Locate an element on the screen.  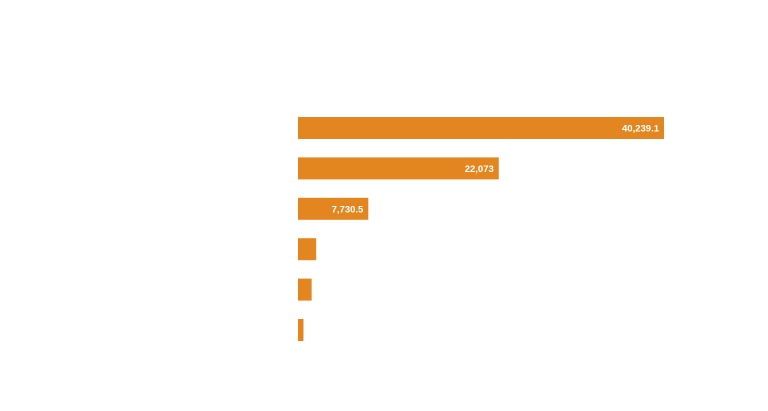
data-labels-group: 40,239.1 22,073 7,730.5 is located at coordinates (496, 170).